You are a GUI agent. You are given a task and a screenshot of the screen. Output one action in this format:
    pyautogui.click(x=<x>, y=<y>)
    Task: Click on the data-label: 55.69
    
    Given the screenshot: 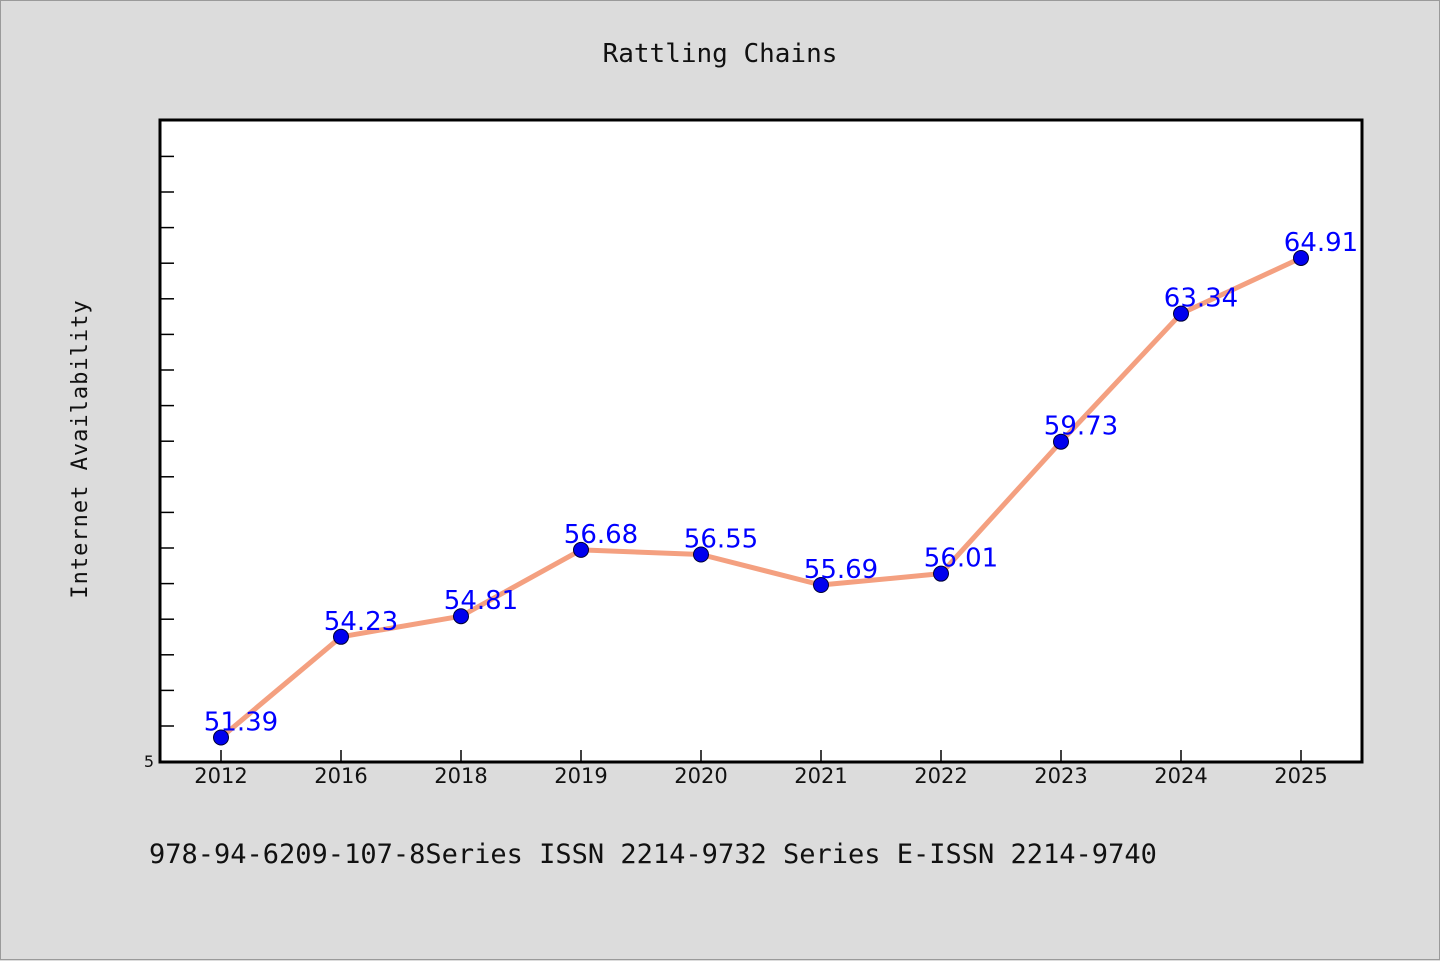 What is the action you would take?
    pyautogui.click(x=841, y=570)
    